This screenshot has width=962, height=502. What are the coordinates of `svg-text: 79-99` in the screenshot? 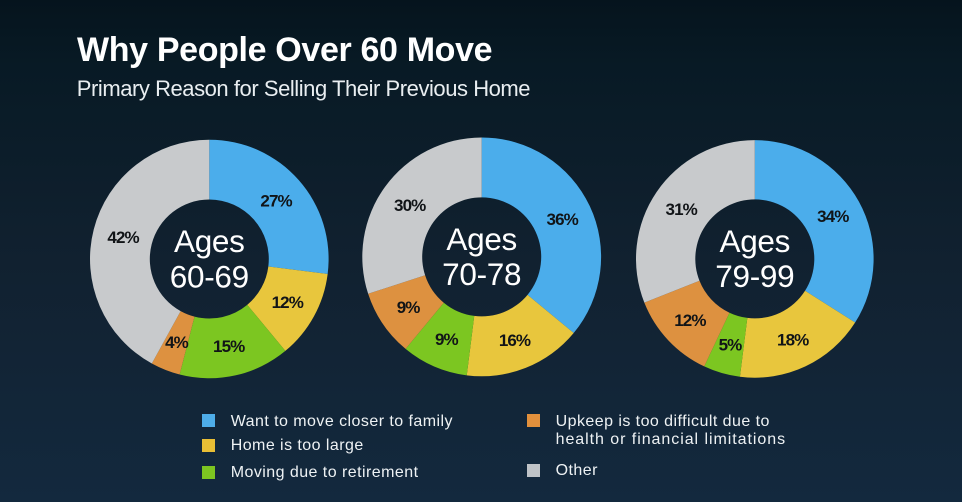 It's located at (754, 276).